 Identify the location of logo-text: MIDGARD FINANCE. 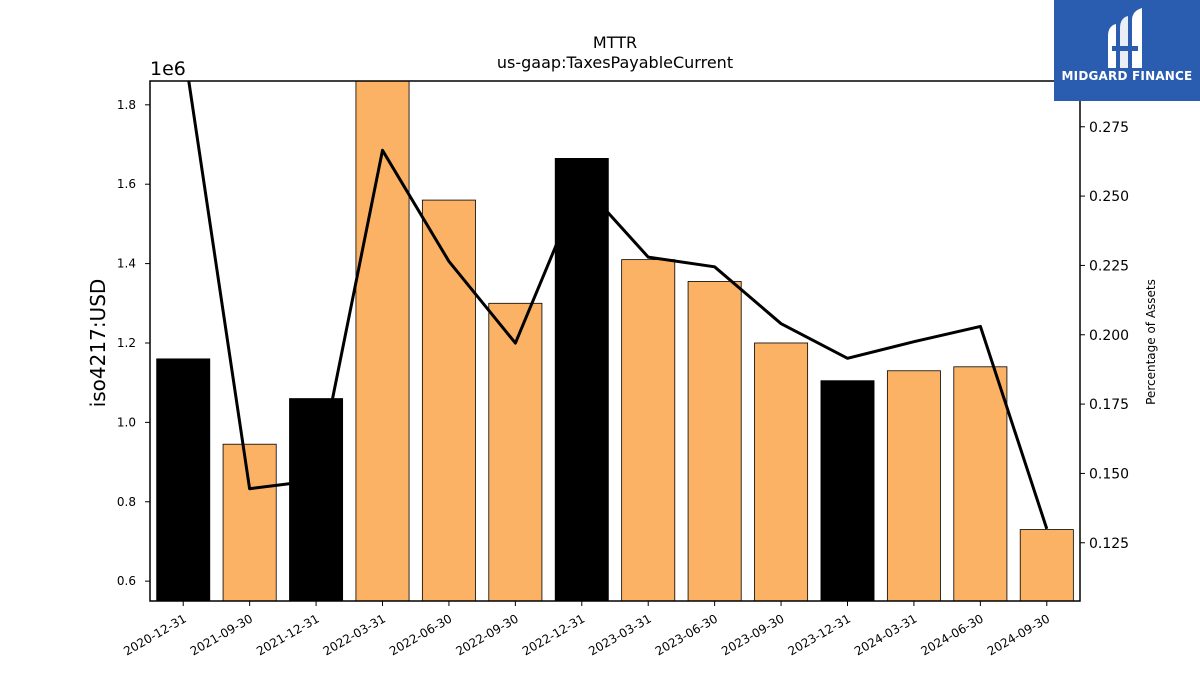
(1127, 76).